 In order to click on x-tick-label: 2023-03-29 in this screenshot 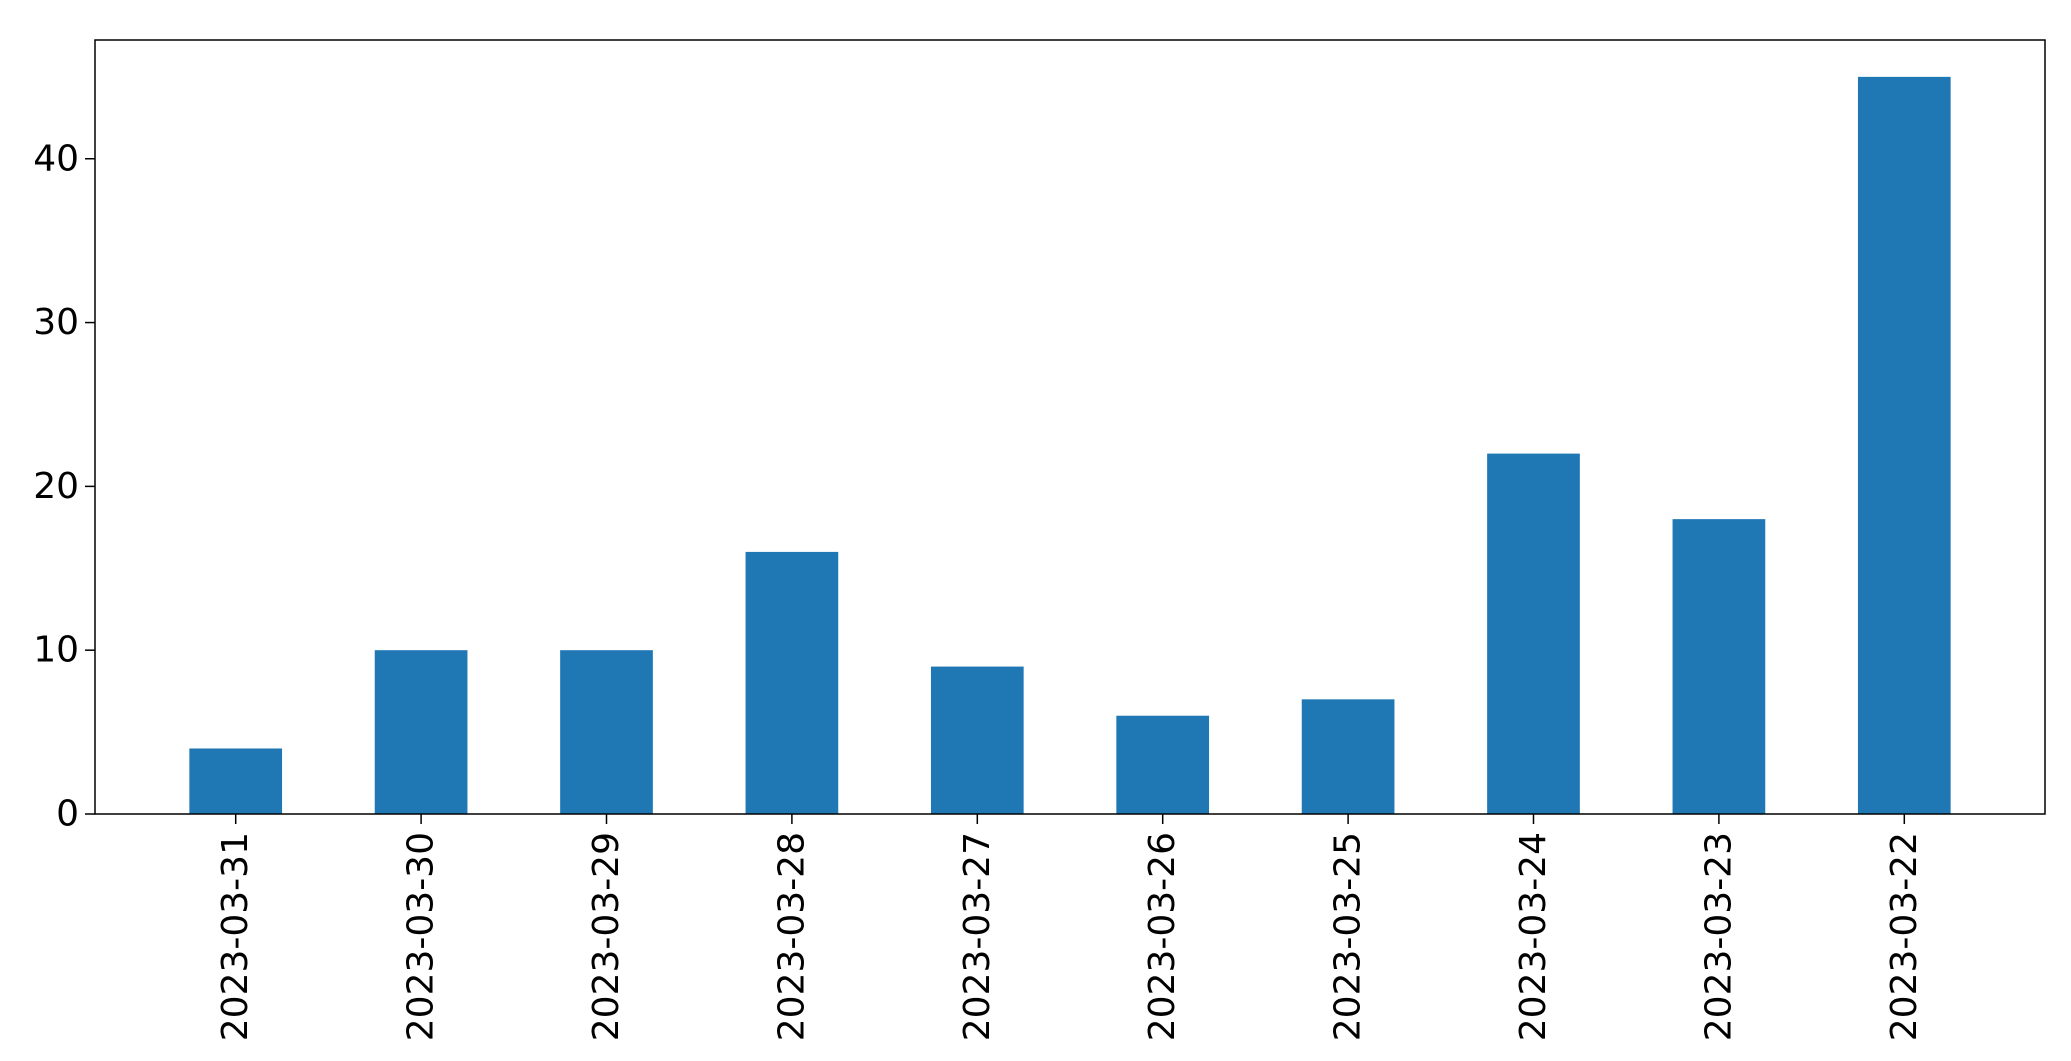, I will do `click(606, 936)`.